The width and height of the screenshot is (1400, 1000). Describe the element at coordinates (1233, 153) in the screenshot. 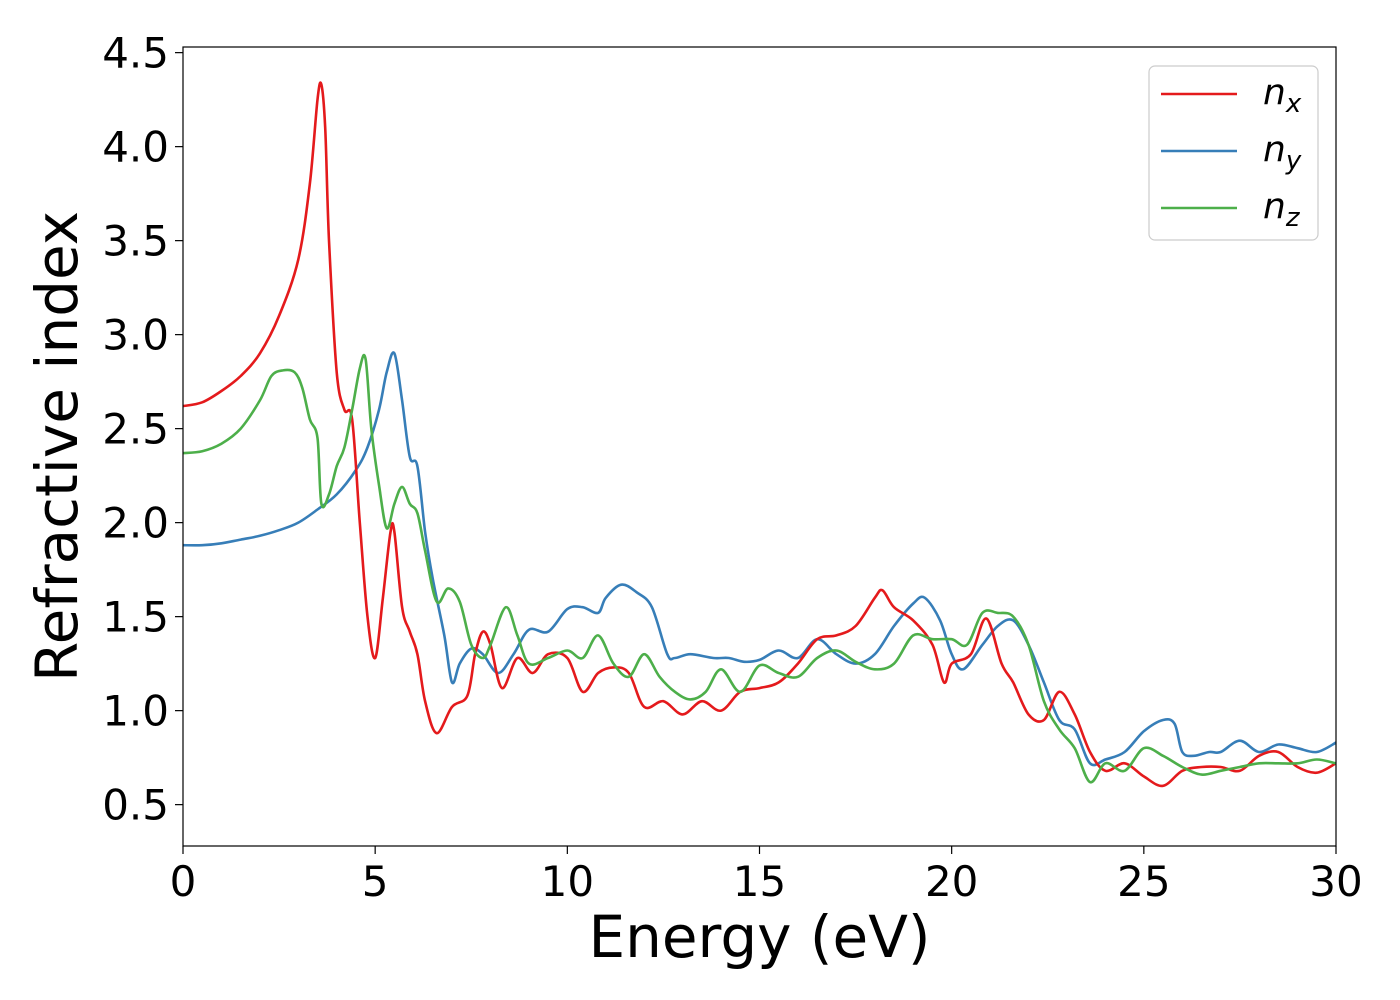

I see `legend-box` at that location.